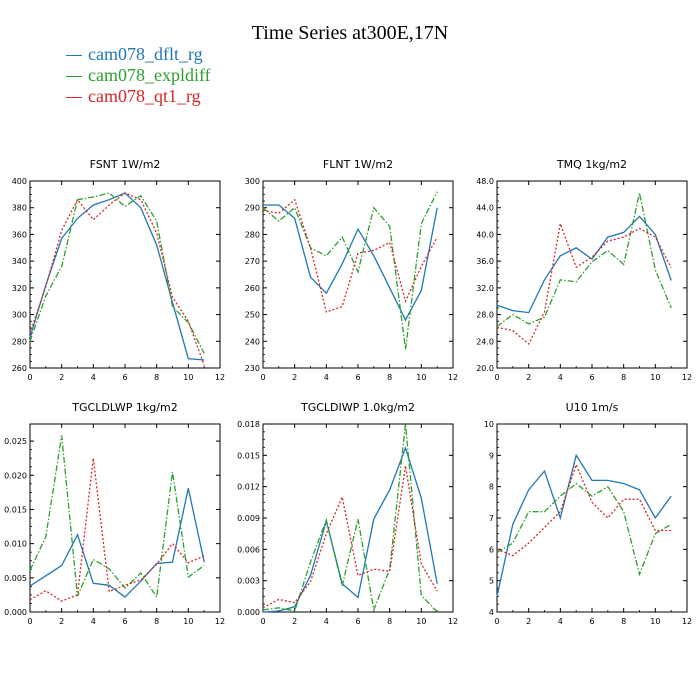 This screenshot has height=700, width=700. Describe the element at coordinates (74, 98) in the screenshot. I see `legend-swatch-qt1` at that location.